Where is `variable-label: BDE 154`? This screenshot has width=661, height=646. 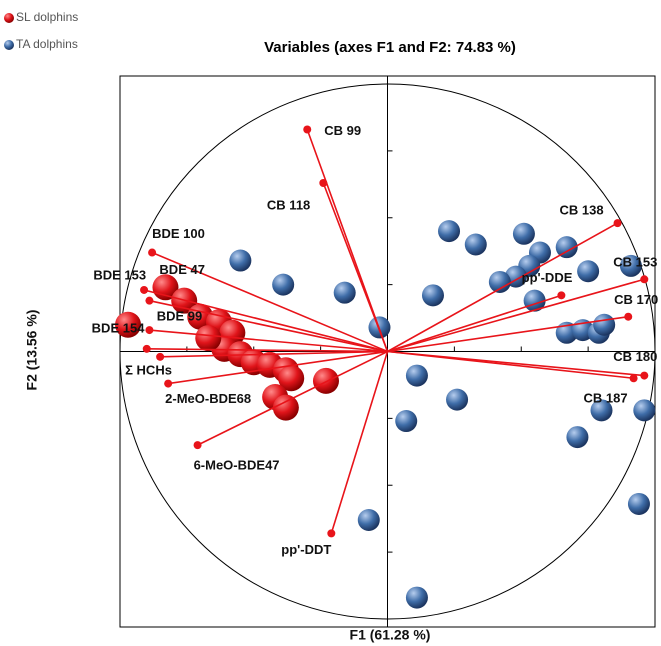 variable-label: BDE 154 is located at coordinates (119, 328).